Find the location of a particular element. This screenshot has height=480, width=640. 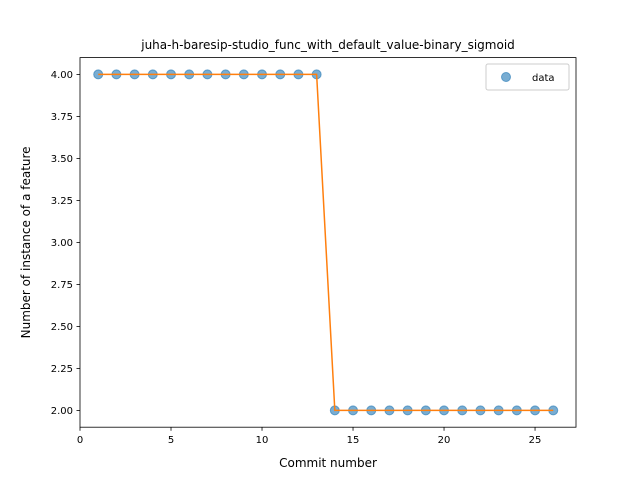

x-tick-label: 5 is located at coordinates (171, 440).